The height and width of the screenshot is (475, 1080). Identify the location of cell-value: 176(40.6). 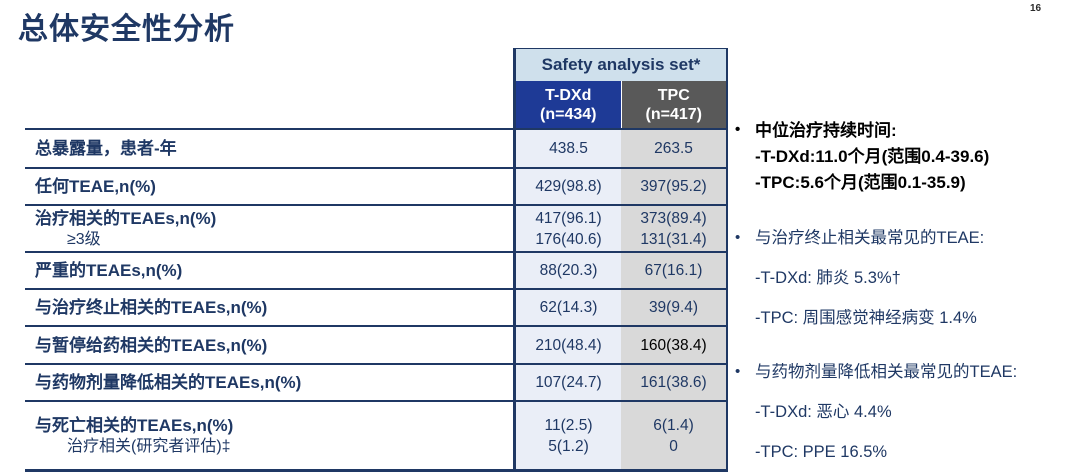
(568, 239).